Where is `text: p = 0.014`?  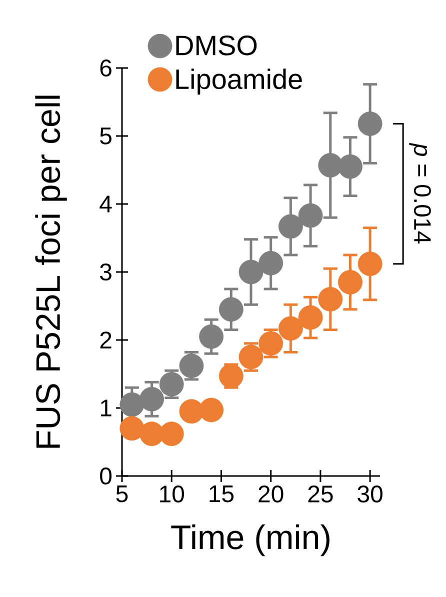
text: p = 0.014 is located at coordinates (420, 193).